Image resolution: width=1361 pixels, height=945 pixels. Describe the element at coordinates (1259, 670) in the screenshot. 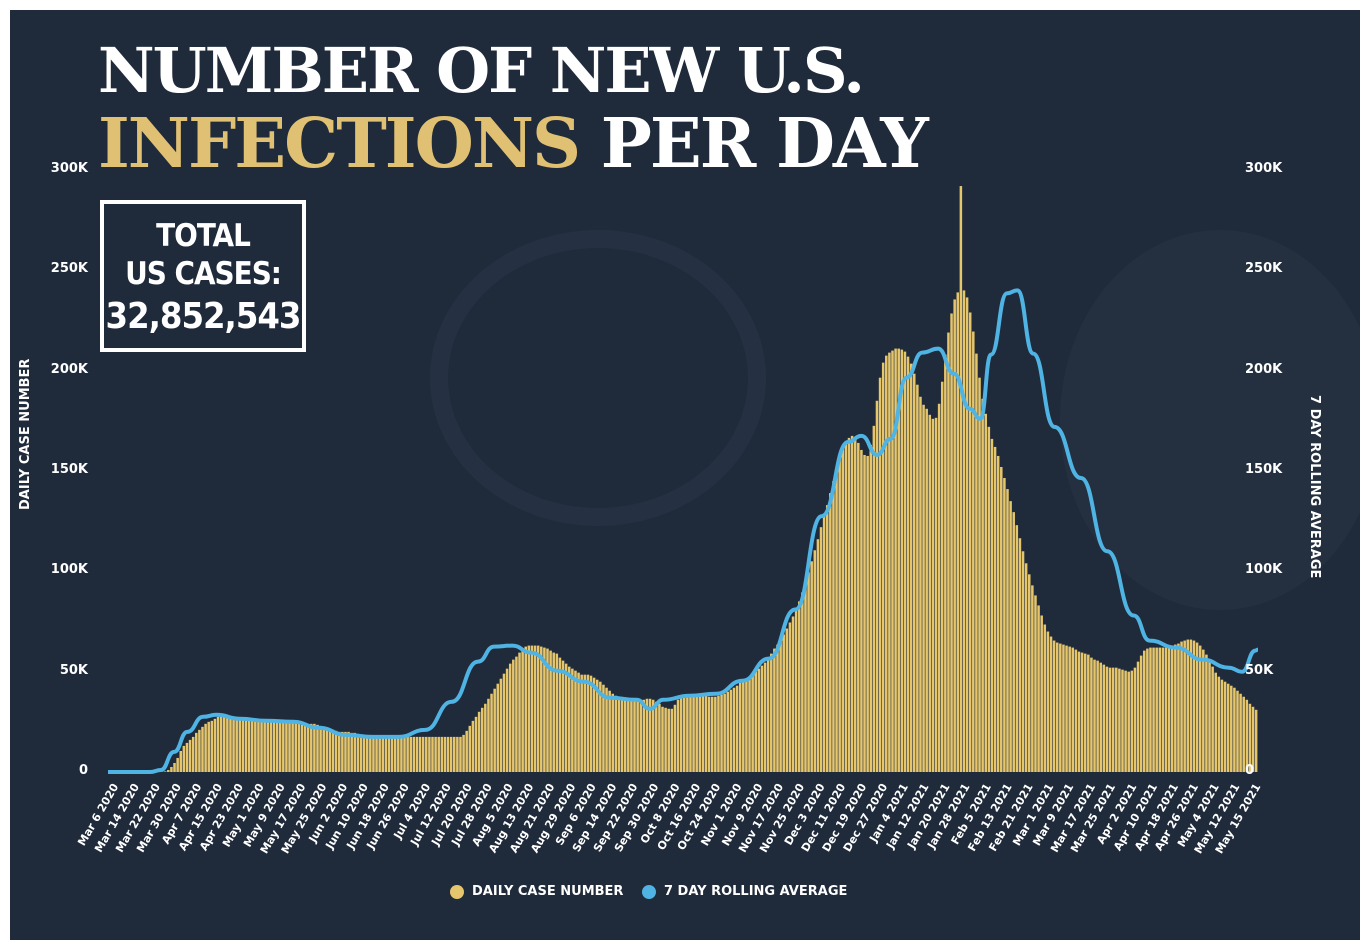

I see `y-tick-label-right: 50K` at that location.